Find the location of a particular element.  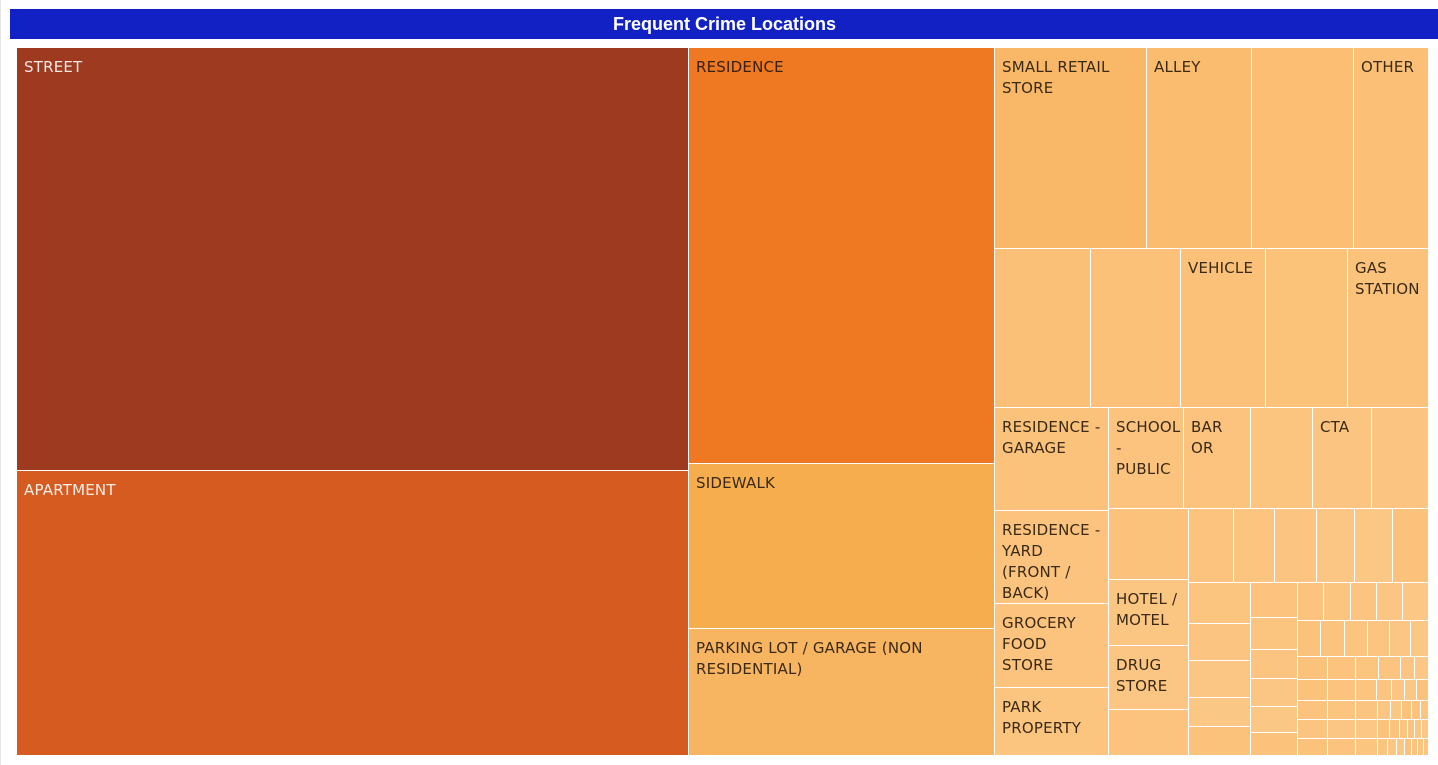

treemap-tile-school-public: SCHOOL - PUBLIC is located at coordinates (1146, 458).